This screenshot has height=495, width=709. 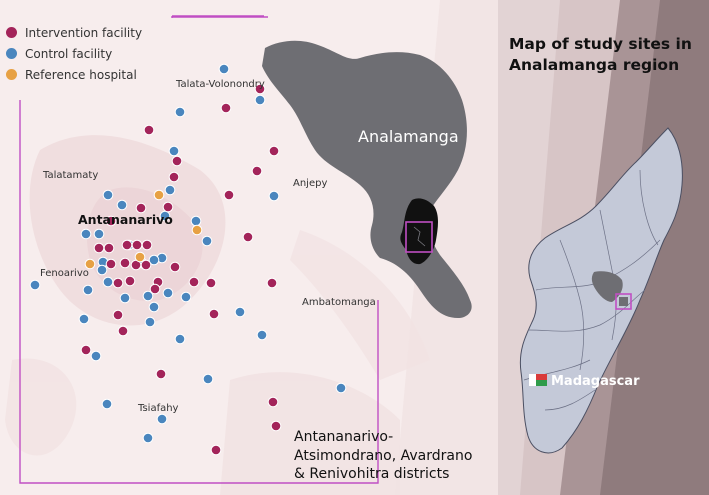 What do you see at coordinates (69, 53) in the screenshot?
I see `legend-label: Control facility` at bounding box center [69, 53].